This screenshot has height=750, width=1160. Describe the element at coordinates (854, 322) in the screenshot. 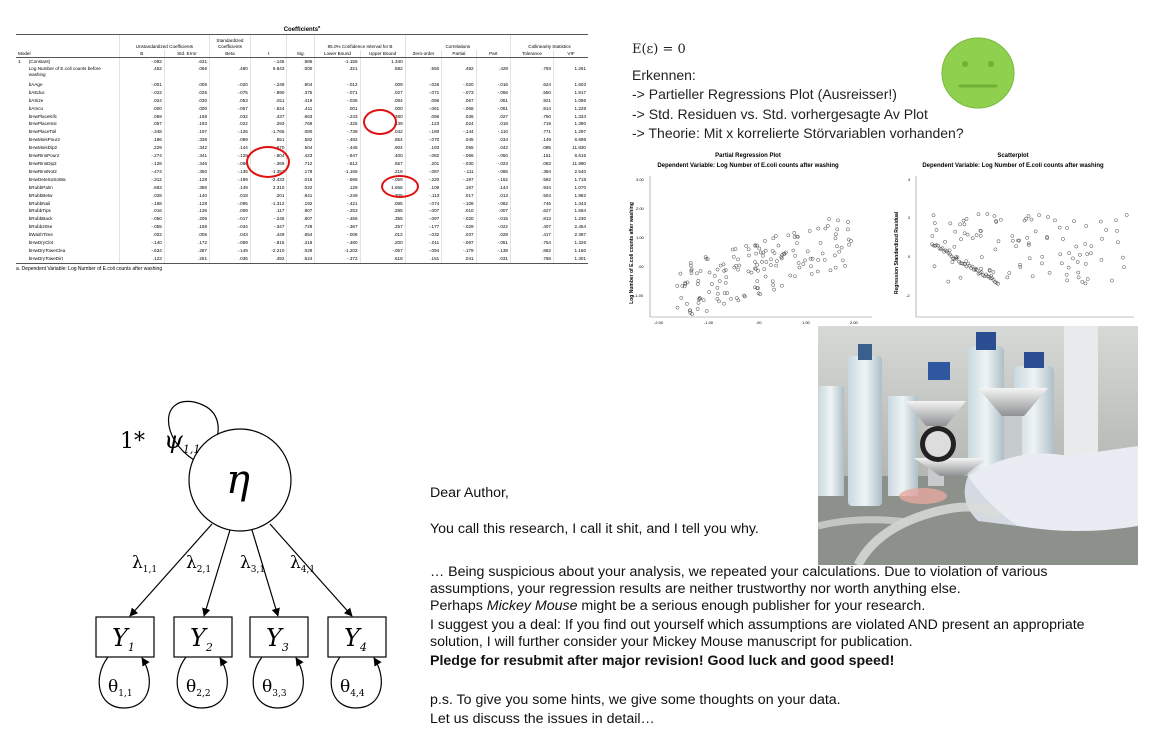

I see `xtick: 2.00` at that location.